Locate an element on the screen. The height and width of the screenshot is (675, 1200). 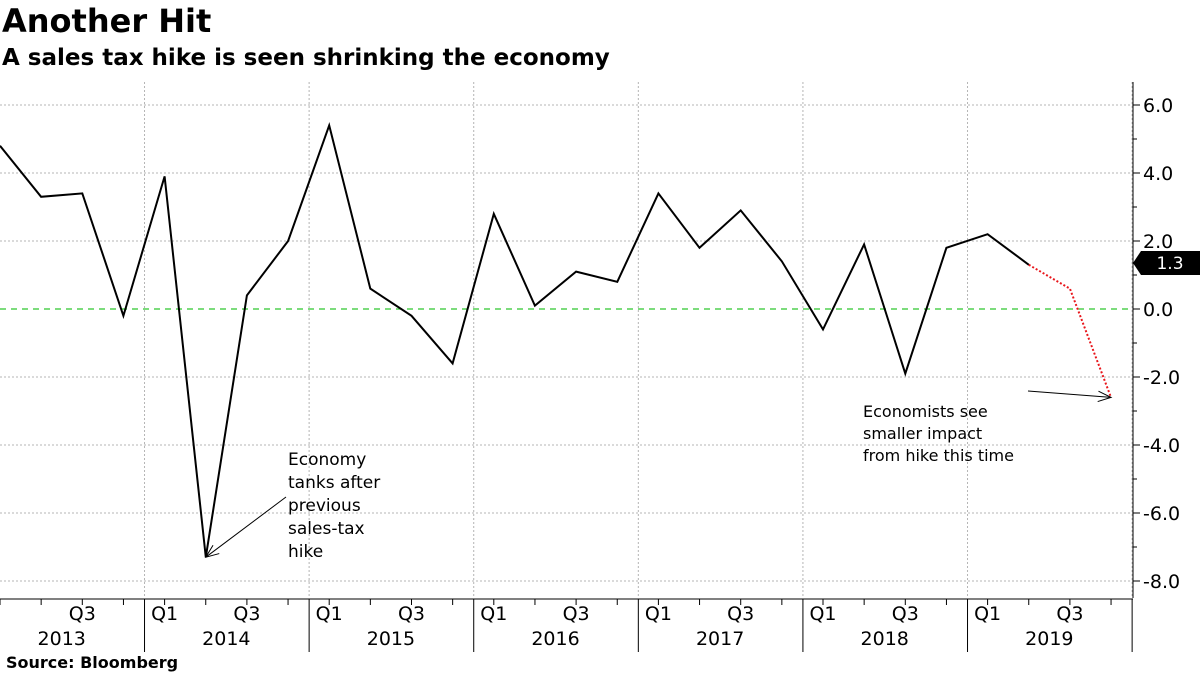
annotation-2014-line: sales-tax is located at coordinates (326, 529).